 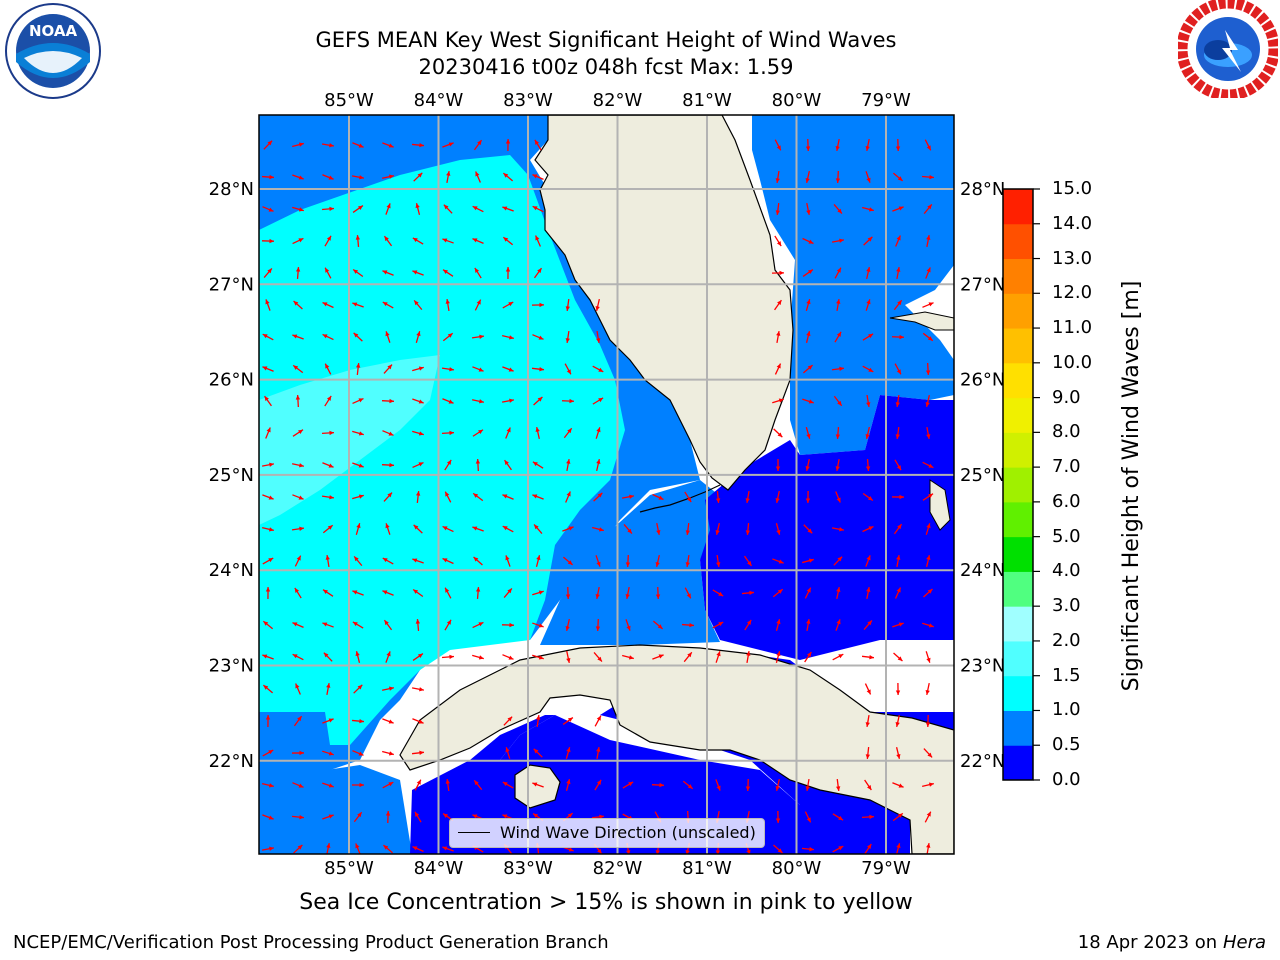 What do you see at coordinates (349, 868) in the screenshot?
I see `lon-label-bottom-0: 85°W` at bounding box center [349, 868].